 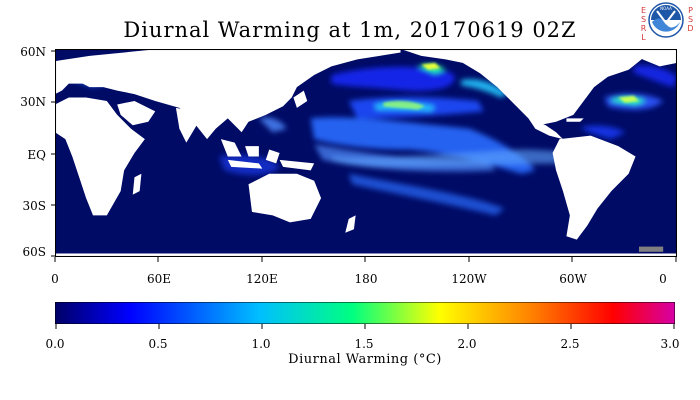 What do you see at coordinates (467, 344) in the screenshot?
I see `colorbar-tick-2-0: 2.0` at bounding box center [467, 344].